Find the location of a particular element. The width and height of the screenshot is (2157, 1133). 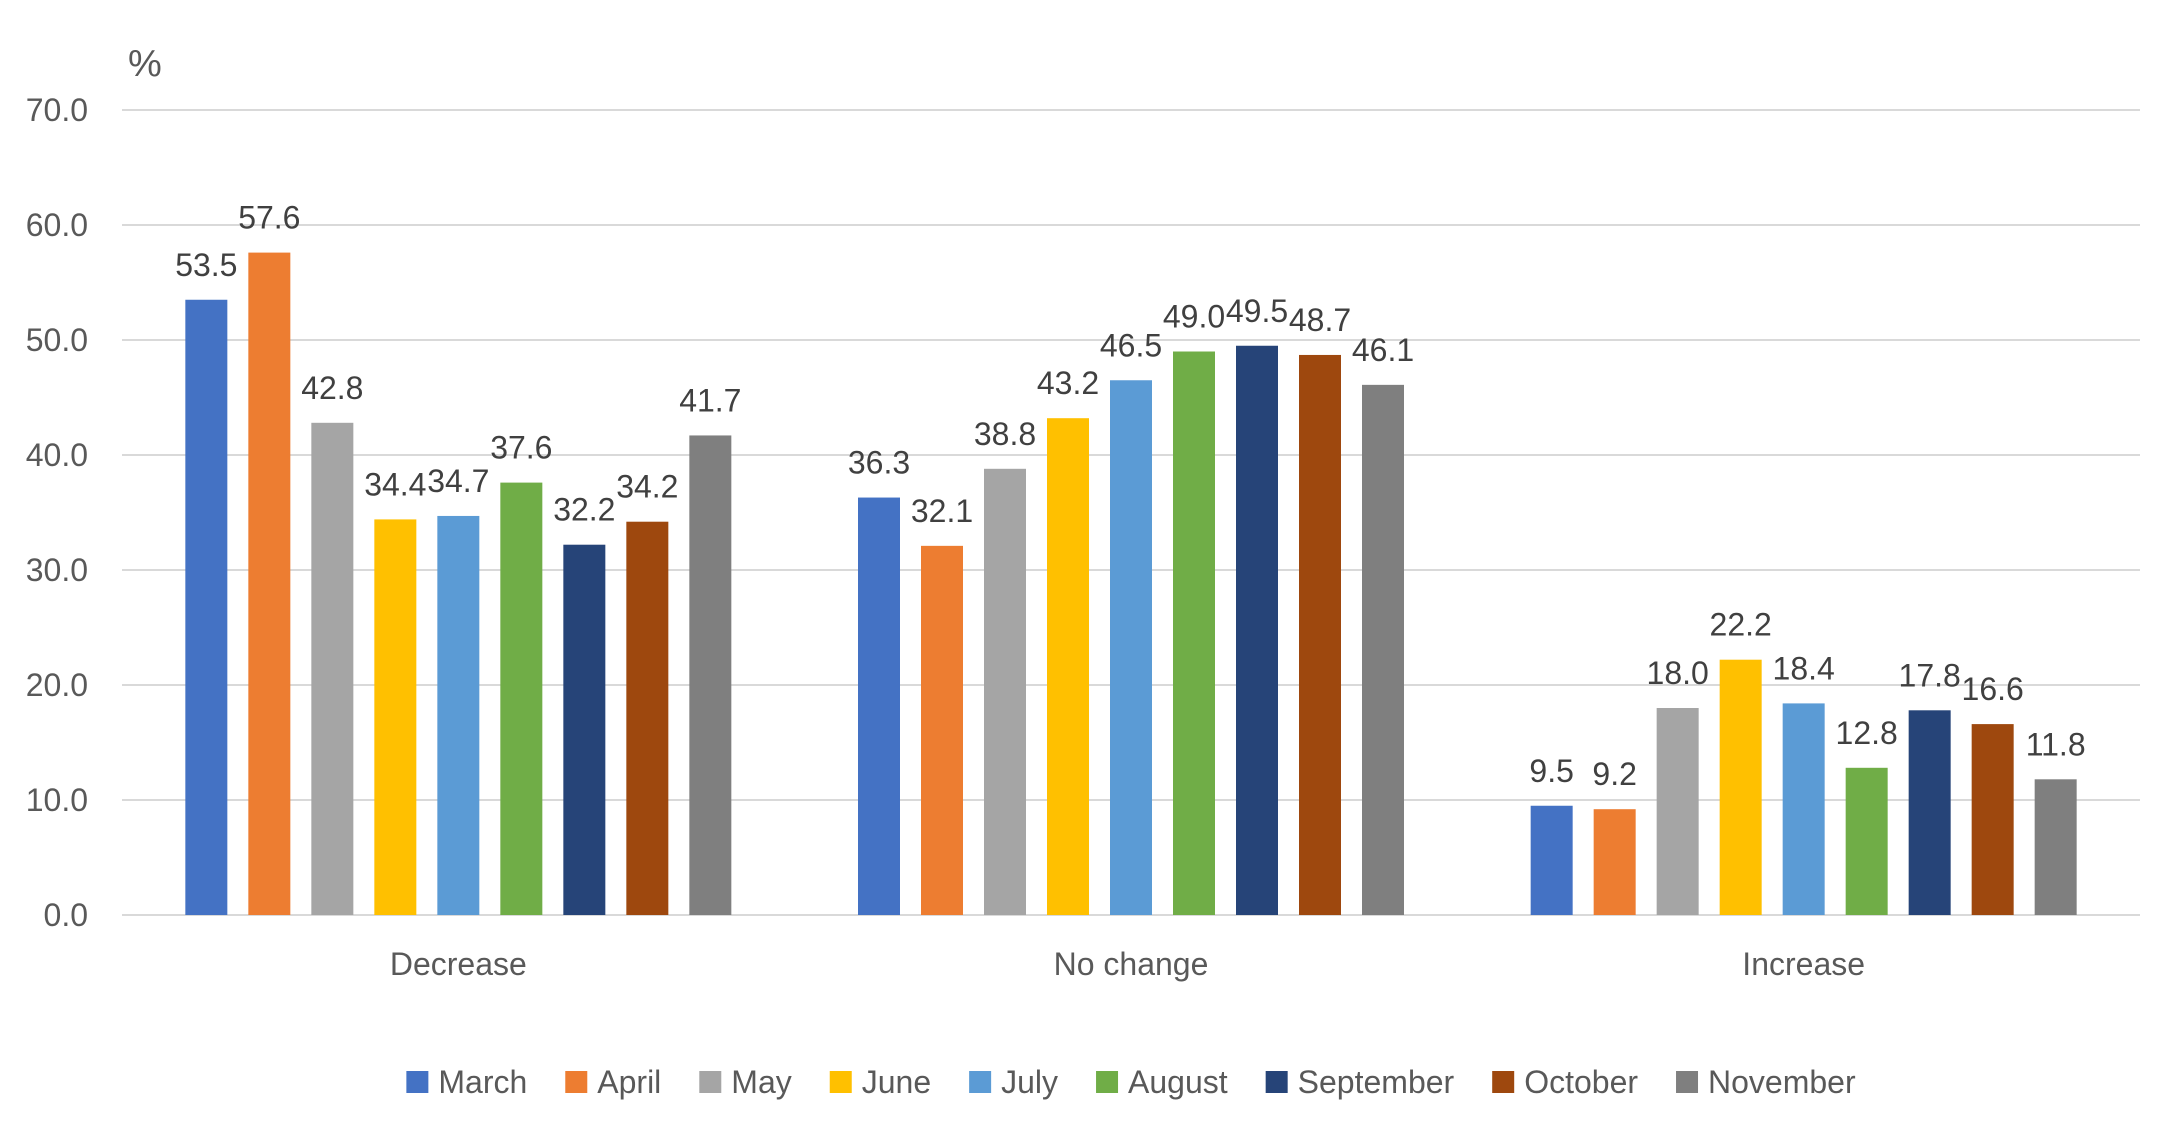

data-label: 53.5 is located at coordinates (206, 265).